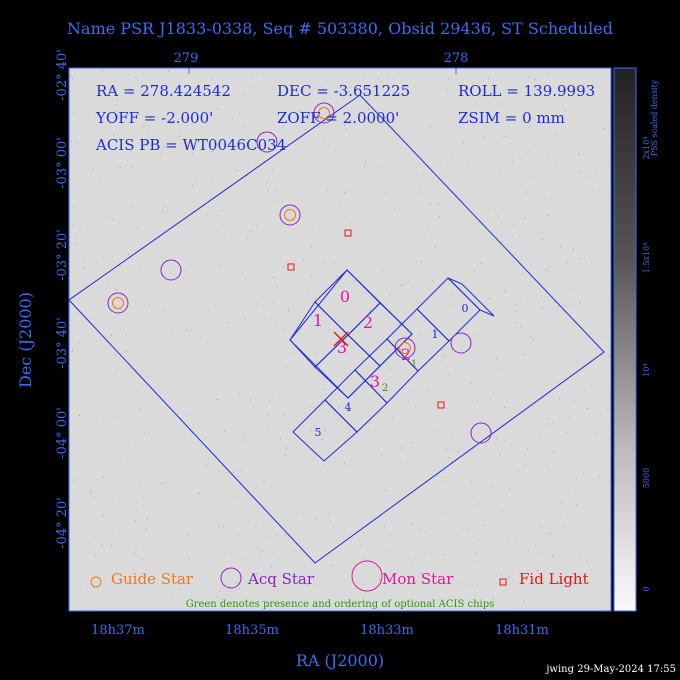 Image resolution: width=680 pixels, height=680 pixels. Describe the element at coordinates (646, 148) in the screenshot. I see `colorbar-tick-label: 2x10⁴` at that location.